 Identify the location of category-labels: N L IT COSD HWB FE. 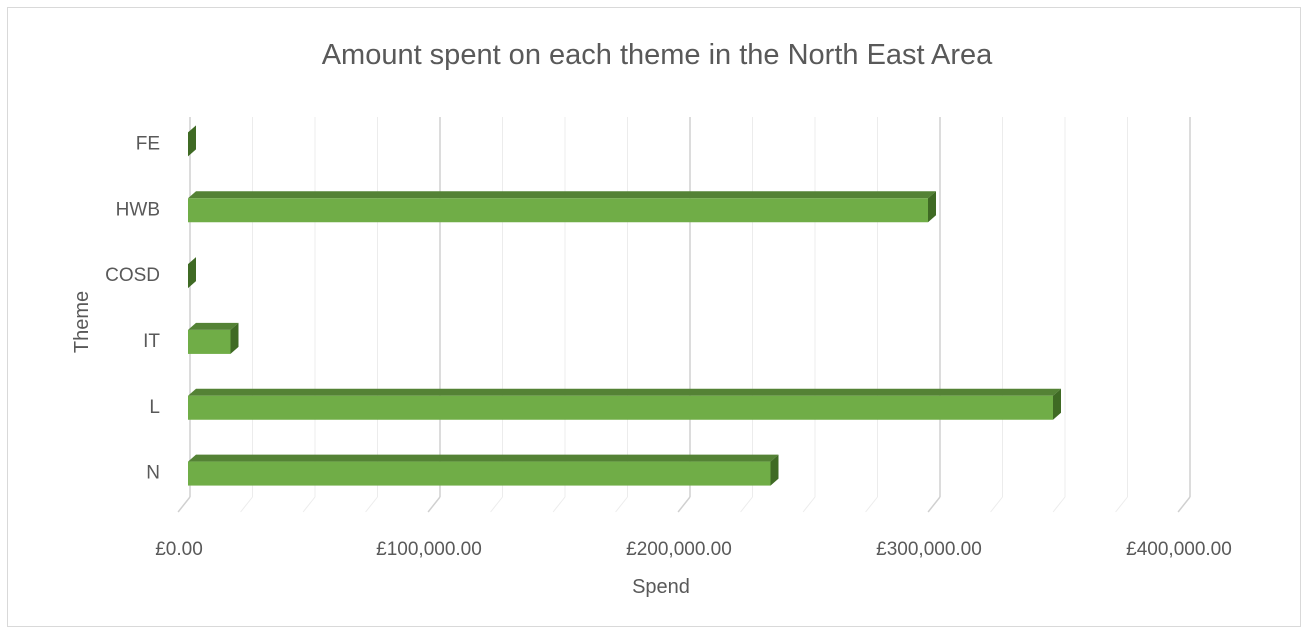
(132, 308).